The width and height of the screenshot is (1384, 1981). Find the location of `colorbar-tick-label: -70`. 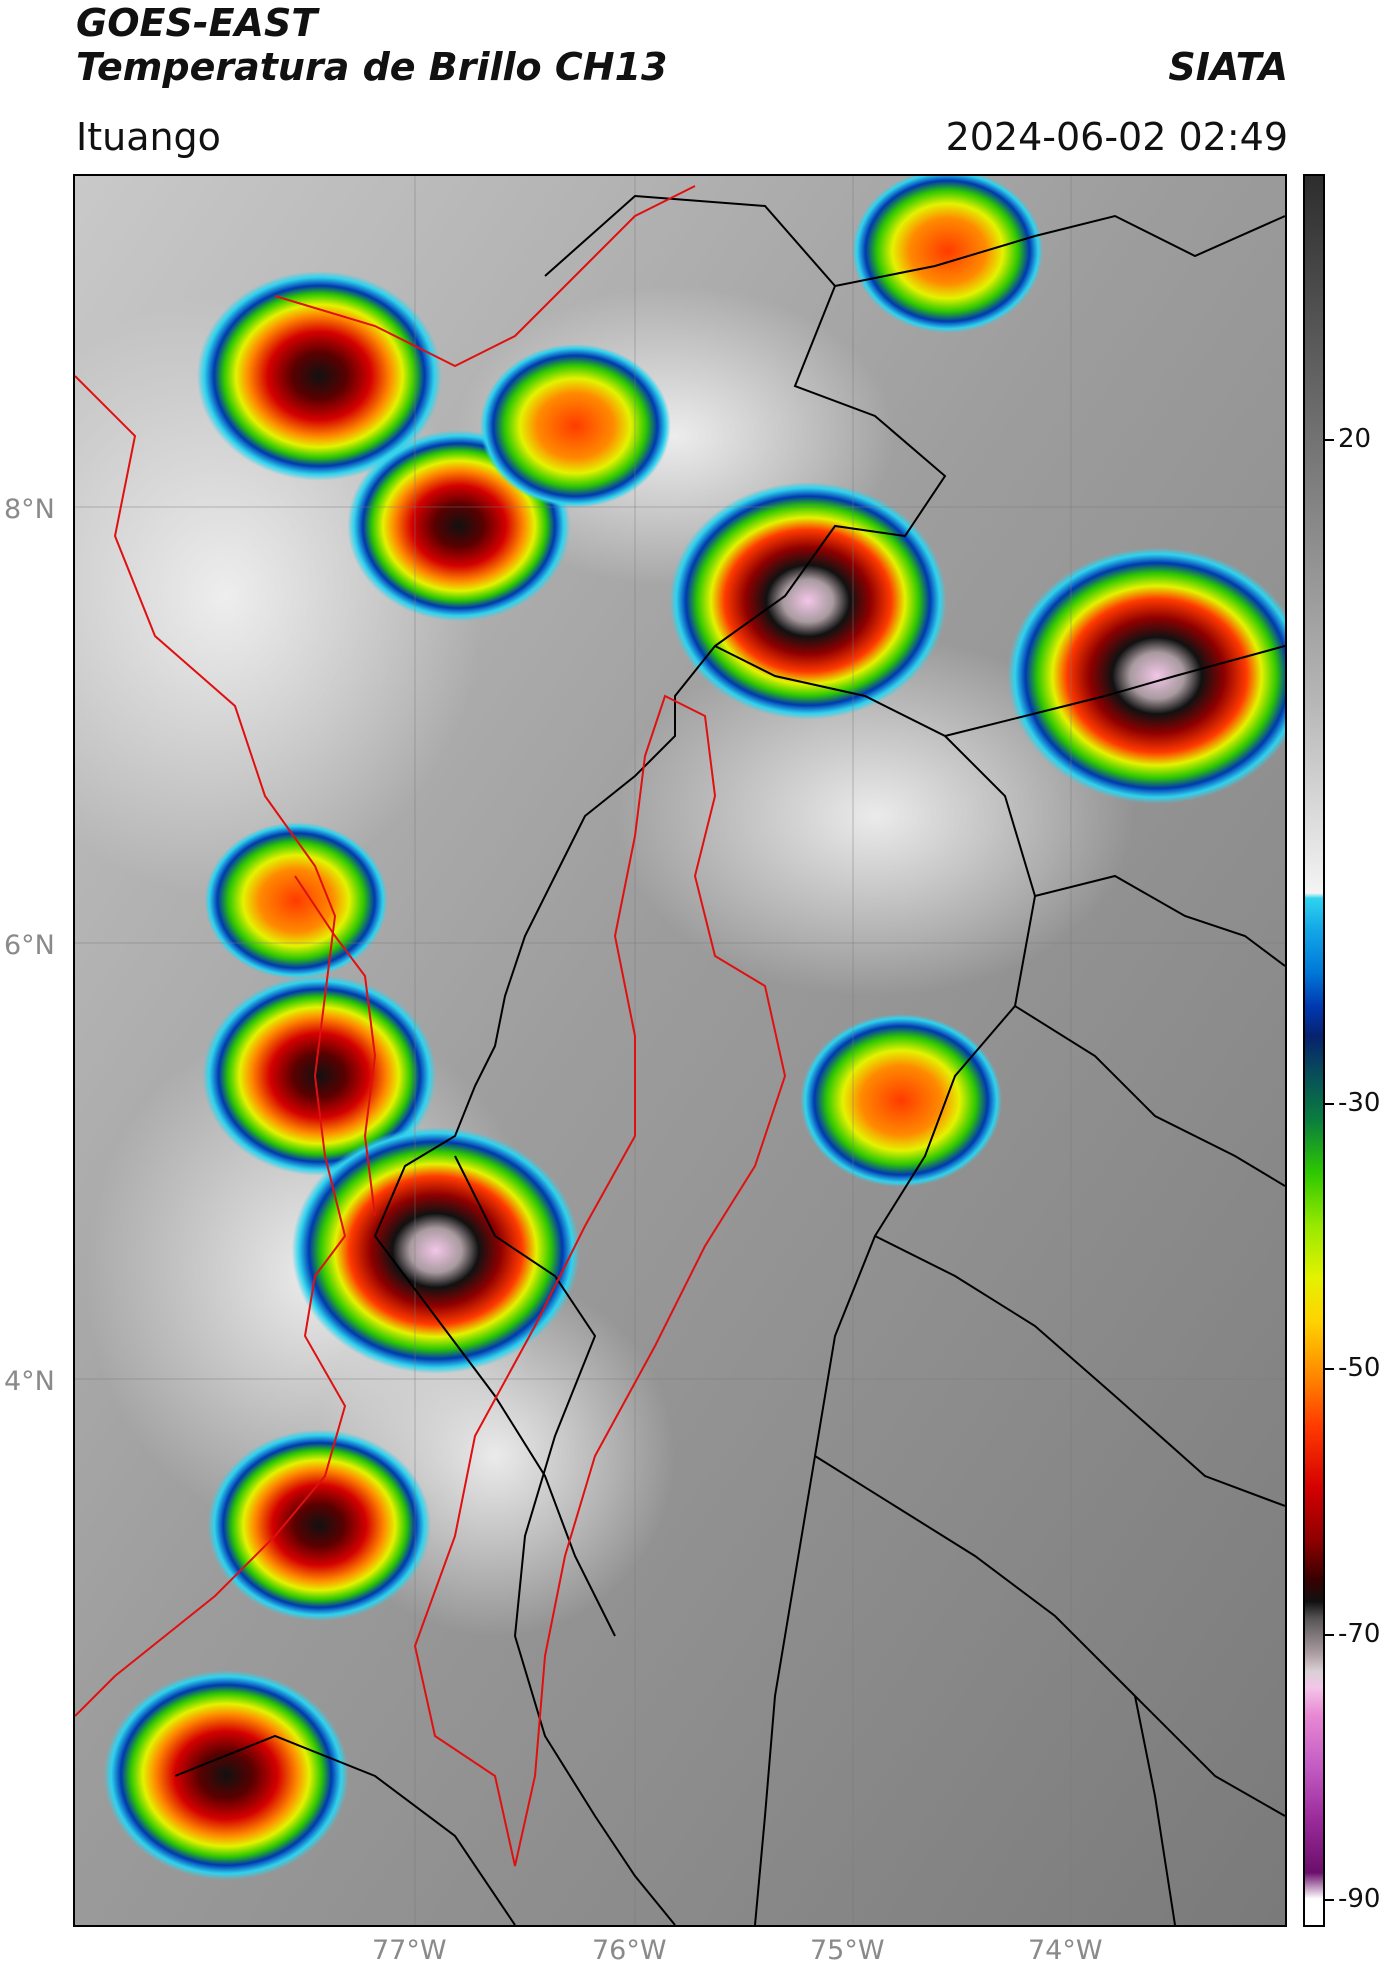

colorbar-tick-label: -70 is located at coordinates (1359, 1633).